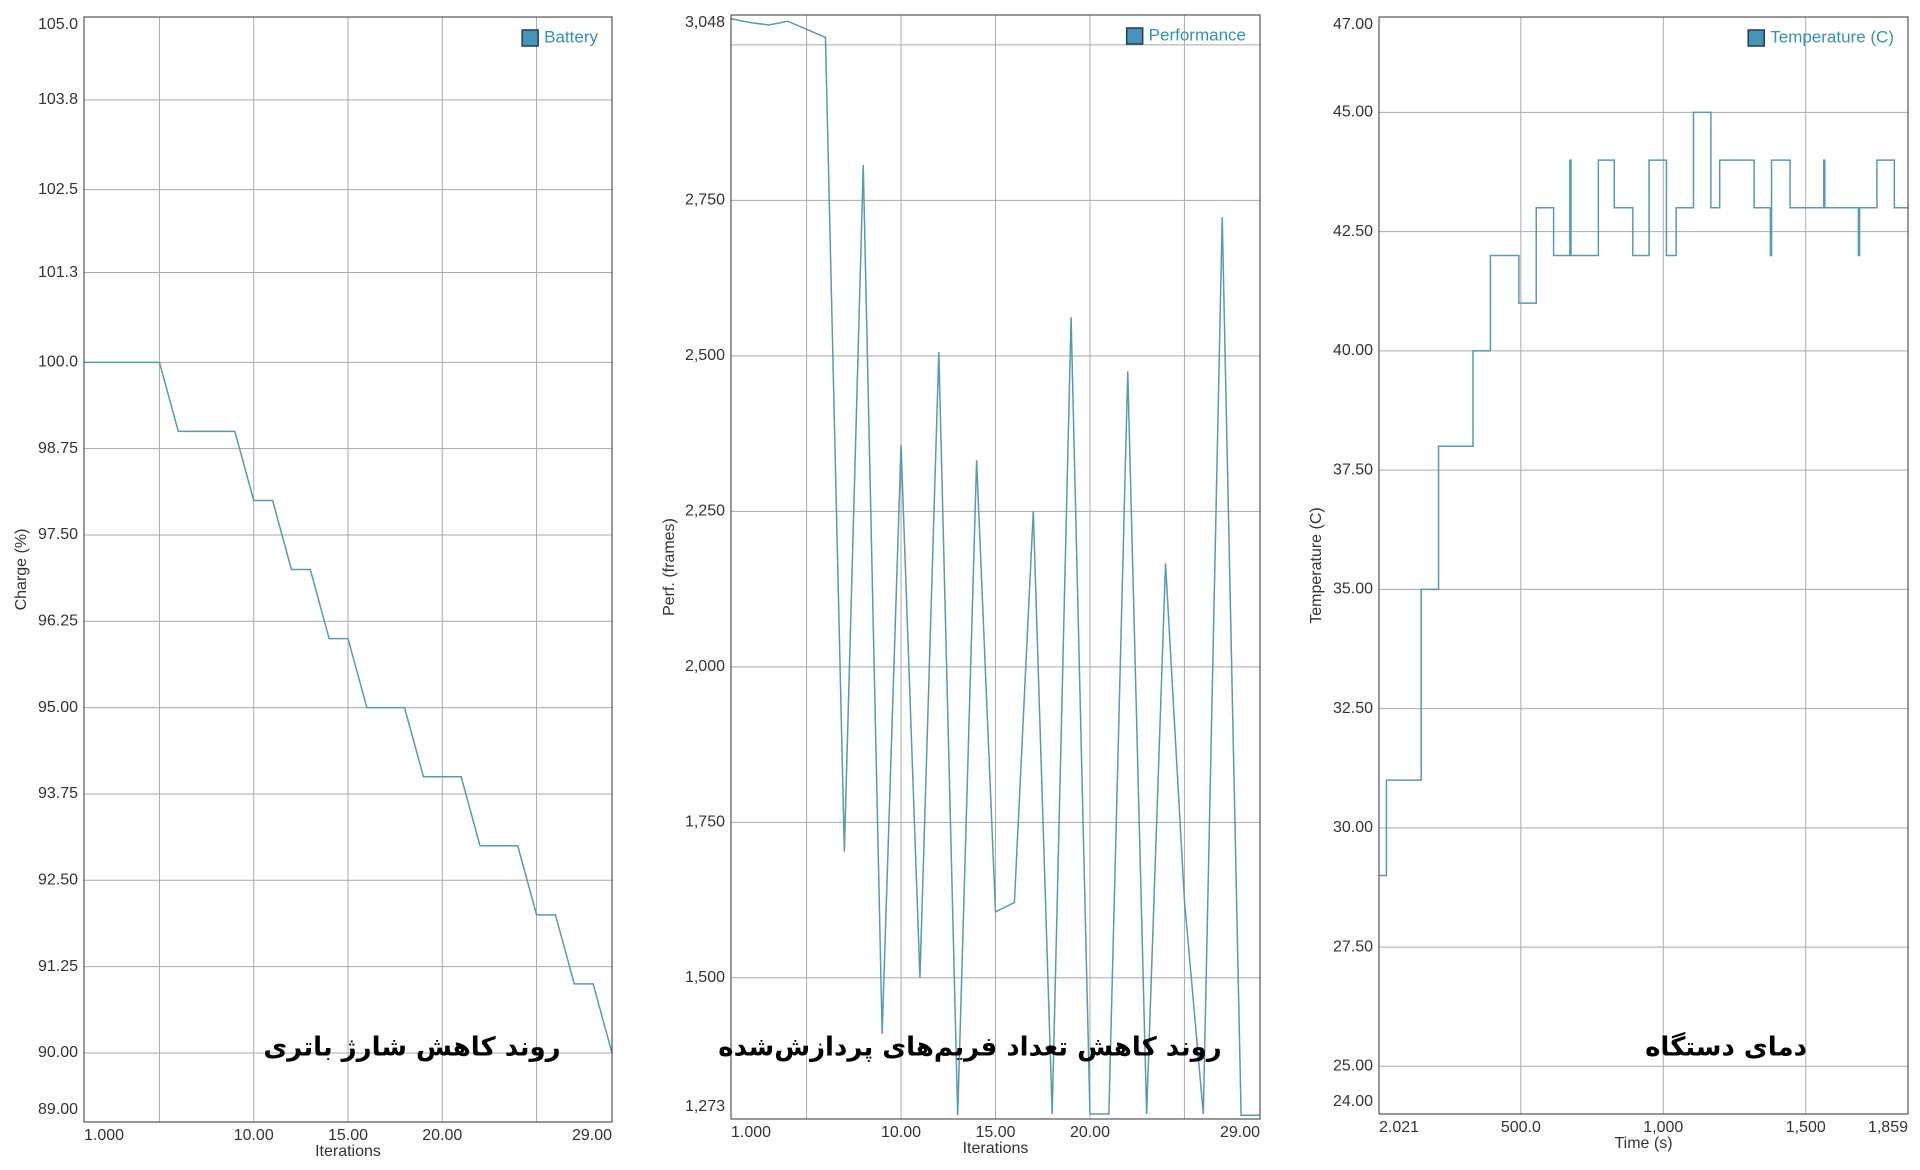  I want to click on legend-label: Battery, so click(571, 36).